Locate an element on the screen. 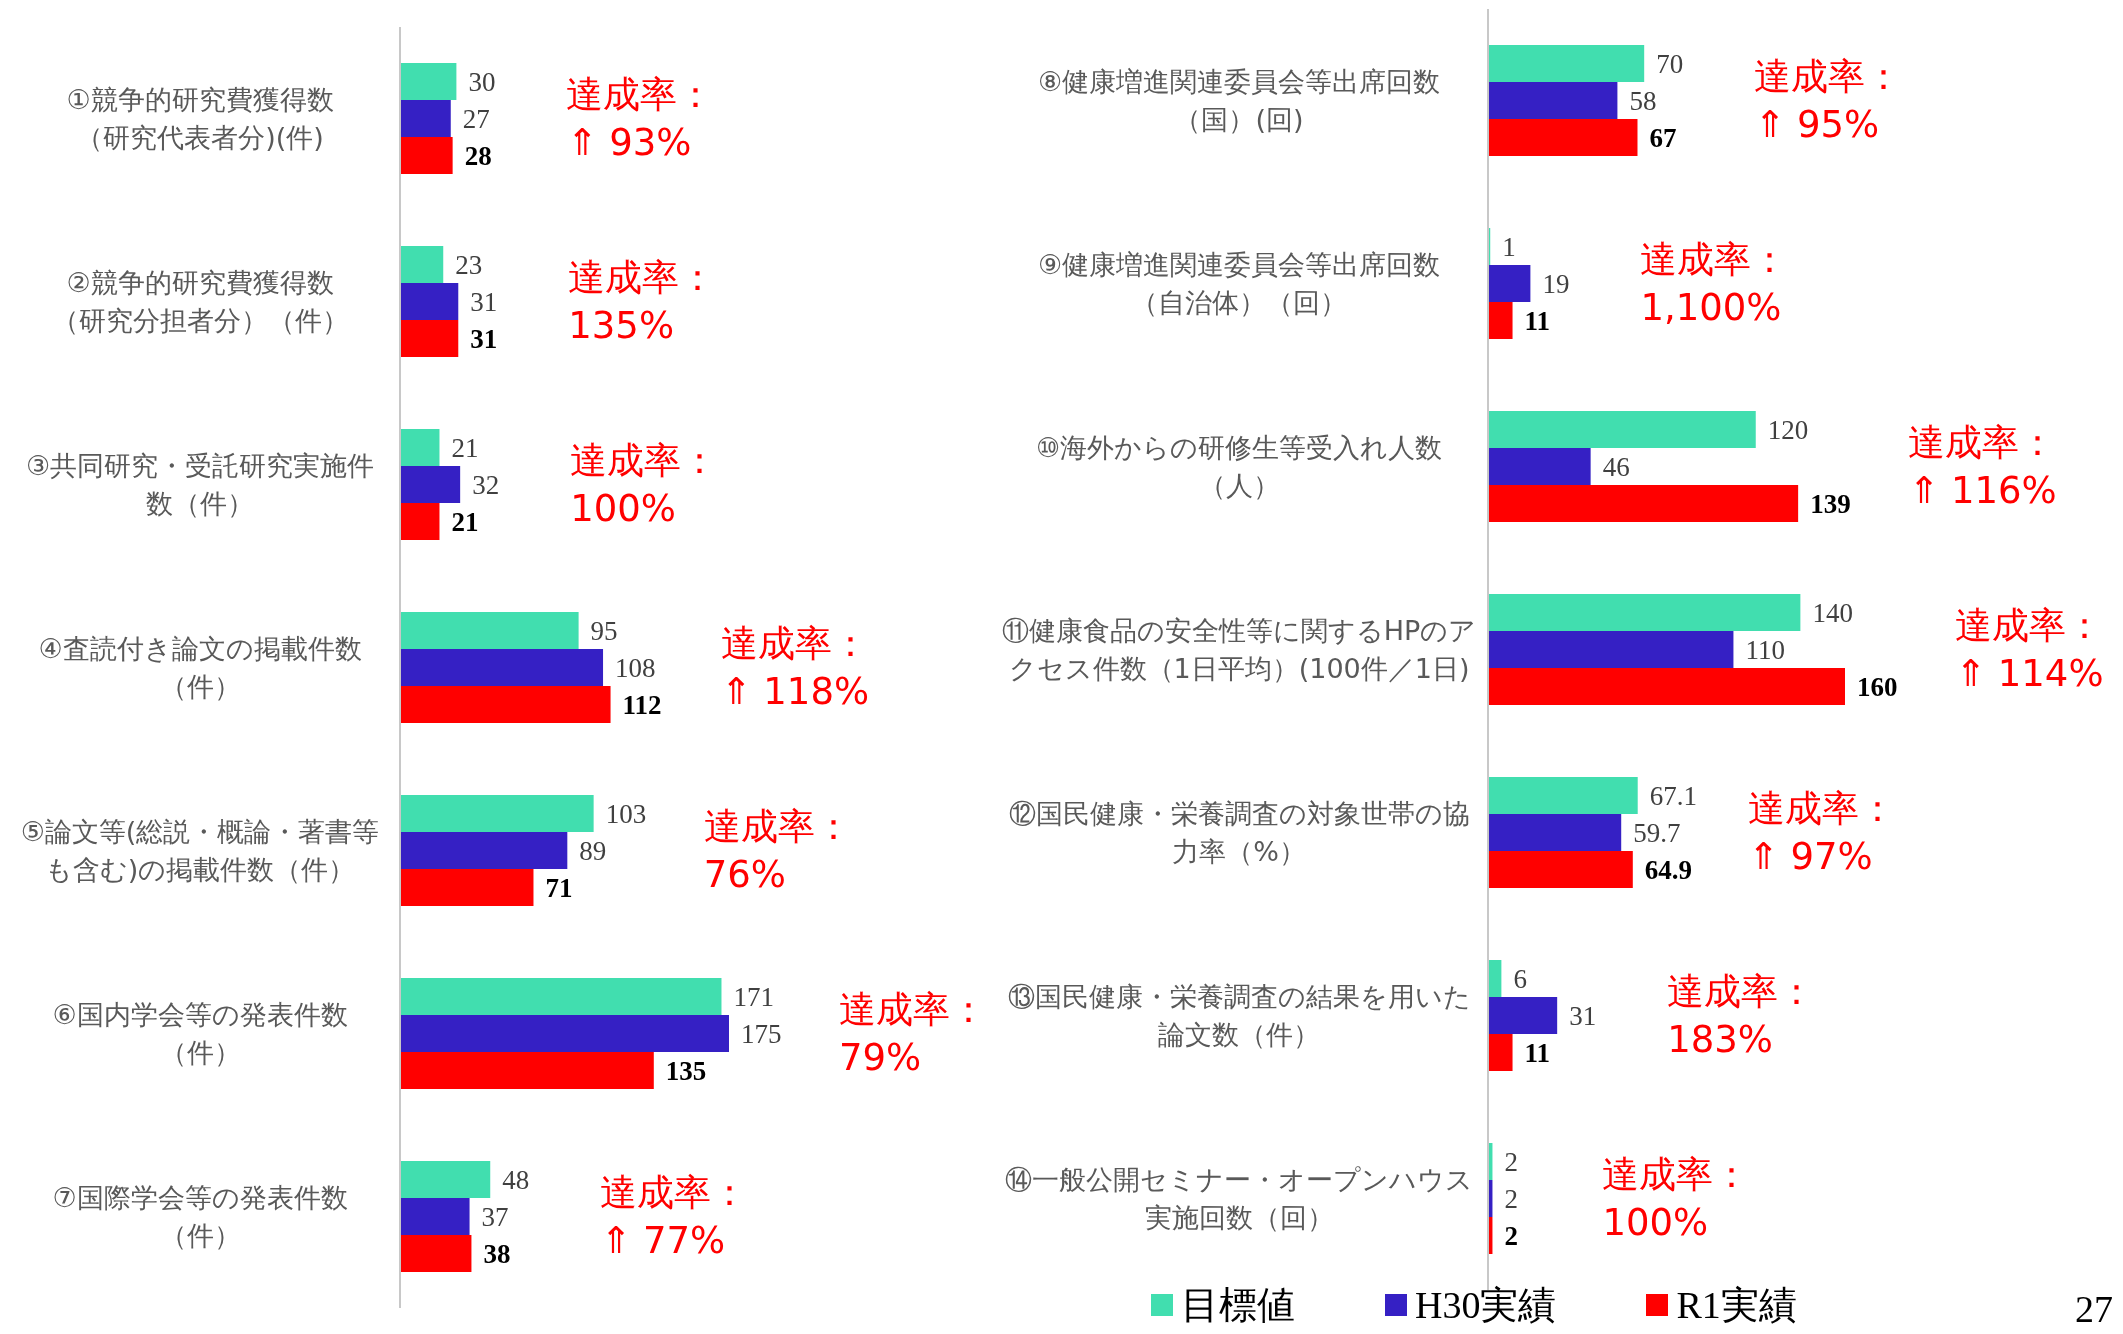  data-label: 67.1 is located at coordinates (1673, 795).